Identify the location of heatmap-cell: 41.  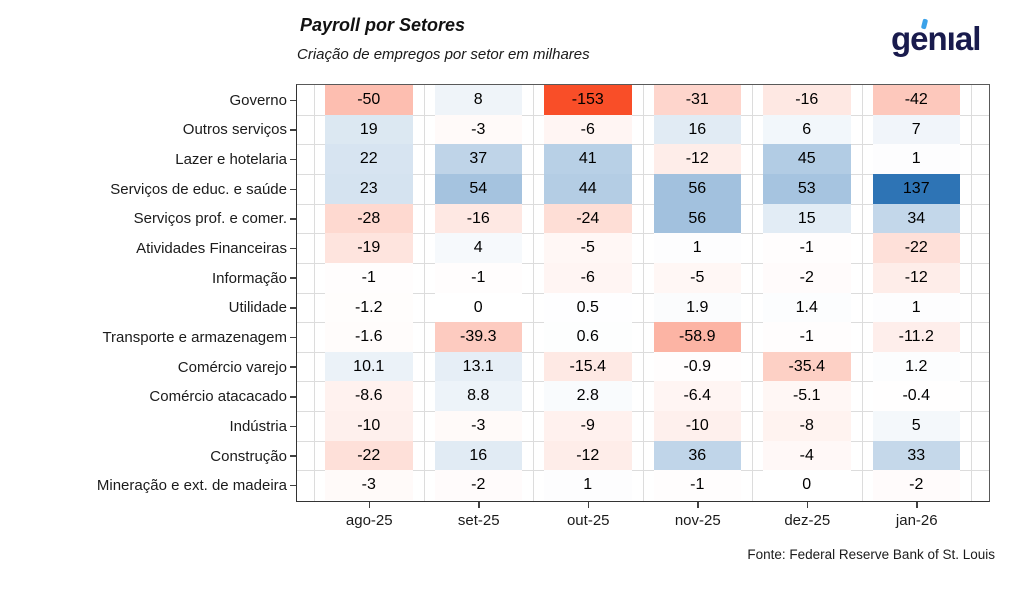
(588, 159).